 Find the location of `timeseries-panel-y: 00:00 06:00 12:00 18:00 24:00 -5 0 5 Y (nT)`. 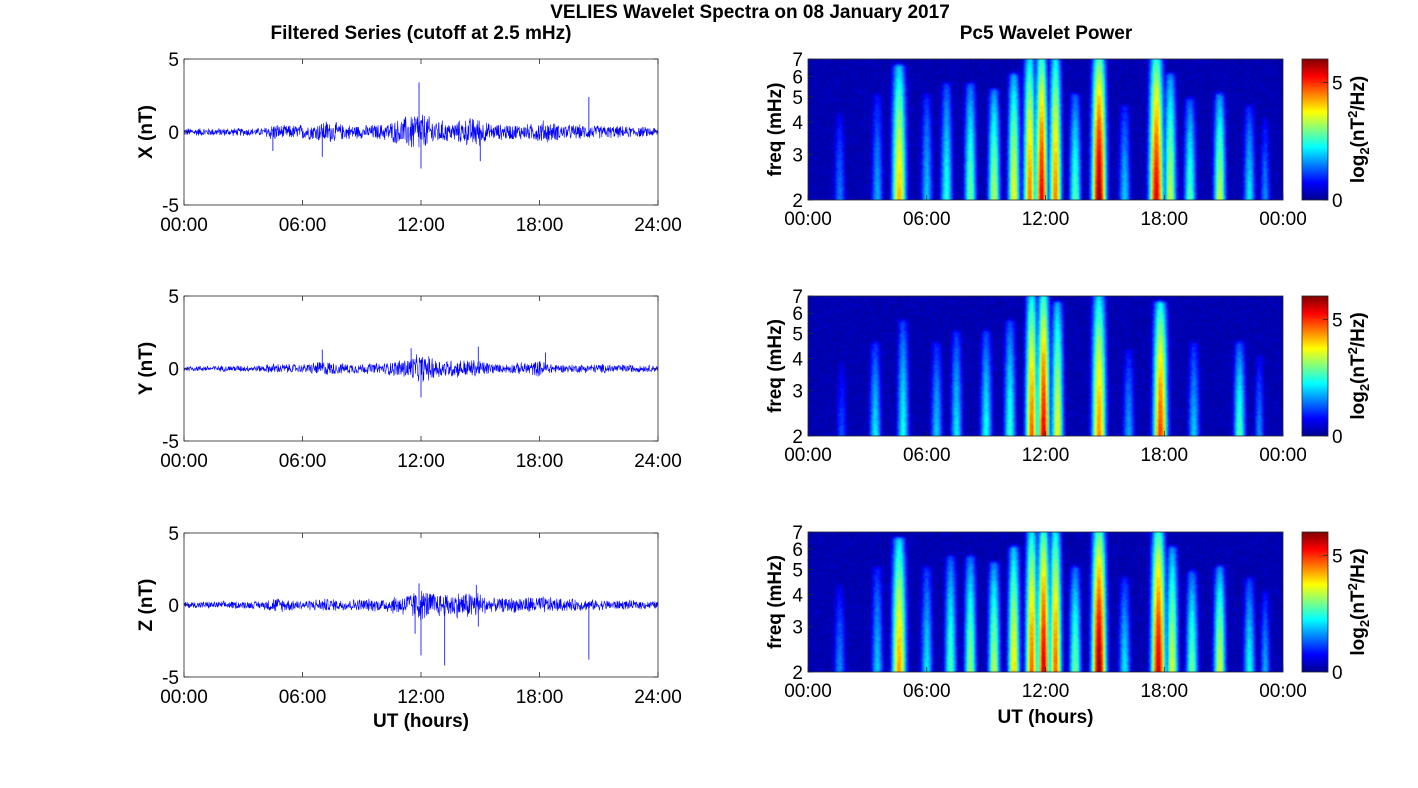

timeseries-panel-y: 00:00 06:00 12:00 18:00 24:00 -5 0 5 Y (nT) is located at coordinates (409, 379).